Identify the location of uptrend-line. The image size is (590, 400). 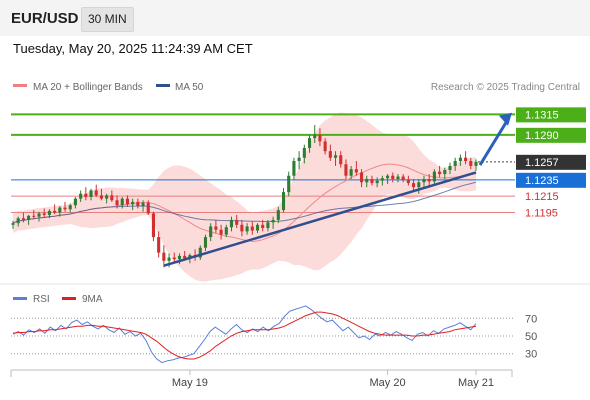
(320, 219).